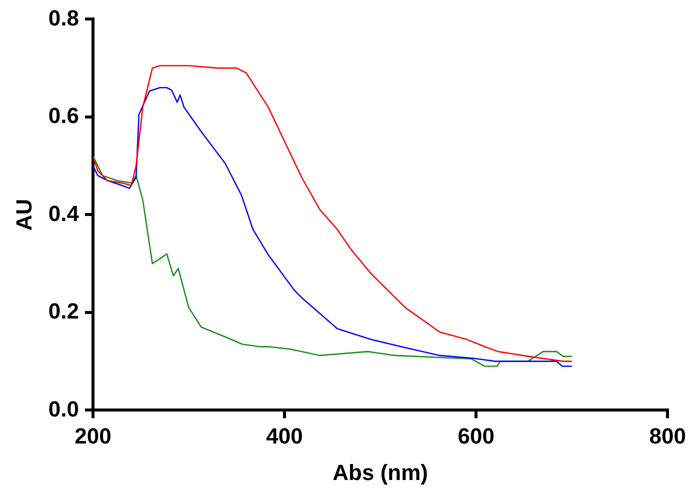  What do you see at coordinates (63, 115) in the screenshot?
I see `y-tick-label: 0.6` at bounding box center [63, 115].